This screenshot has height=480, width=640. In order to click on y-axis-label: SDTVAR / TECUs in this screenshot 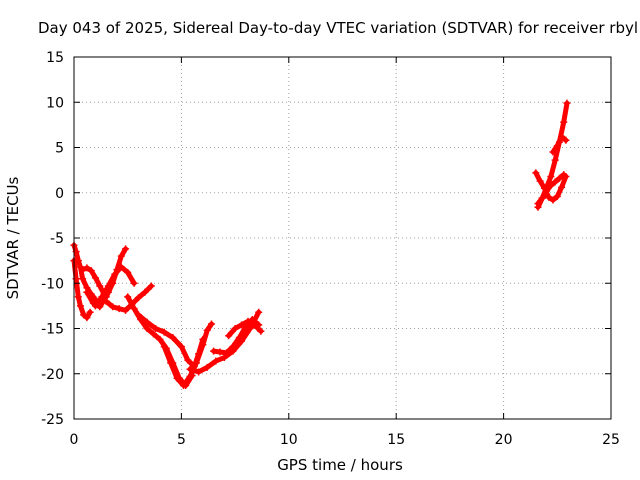, I will do `click(13, 237)`.